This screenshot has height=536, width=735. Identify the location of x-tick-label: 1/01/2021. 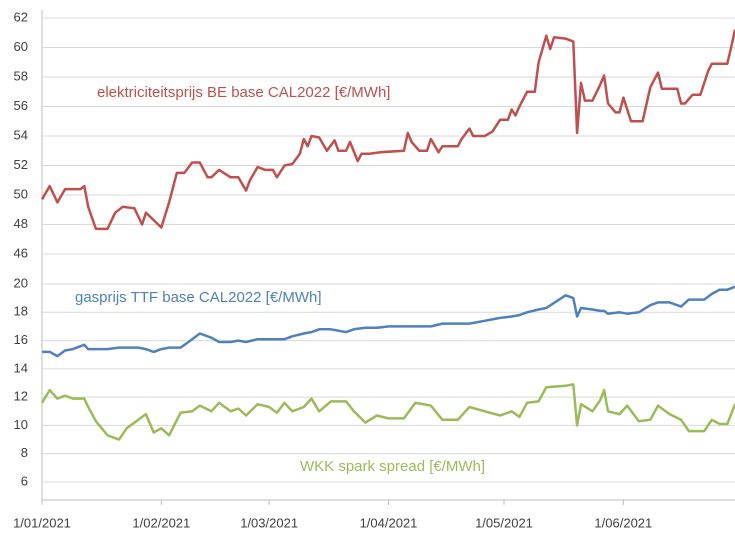
(42, 522).